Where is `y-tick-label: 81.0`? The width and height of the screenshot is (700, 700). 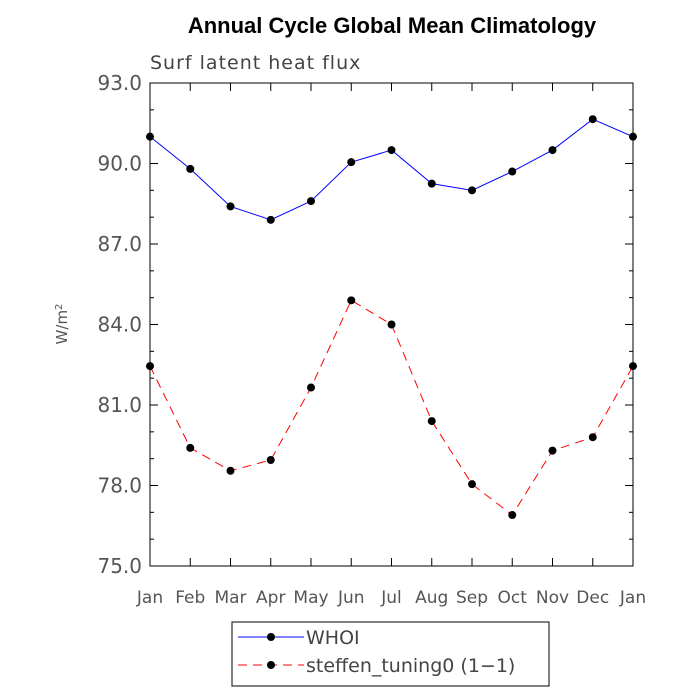 y-tick-label: 81.0 is located at coordinates (119, 405).